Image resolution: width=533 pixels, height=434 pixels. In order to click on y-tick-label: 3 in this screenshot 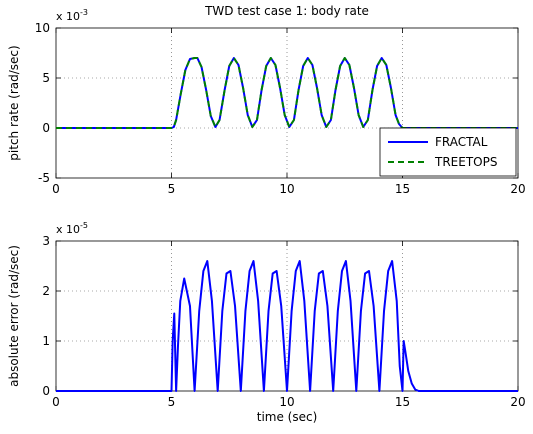, I will do `click(46, 241)`.